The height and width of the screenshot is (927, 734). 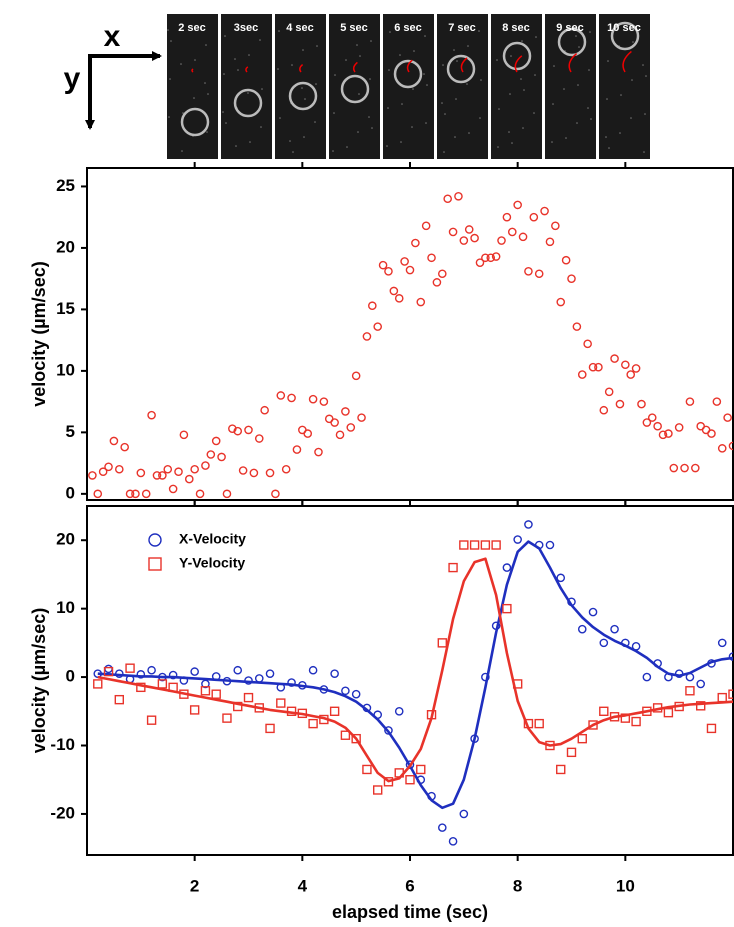 What do you see at coordinates (303, 885) in the screenshot?
I see `x-tick-label: 4` at bounding box center [303, 885].